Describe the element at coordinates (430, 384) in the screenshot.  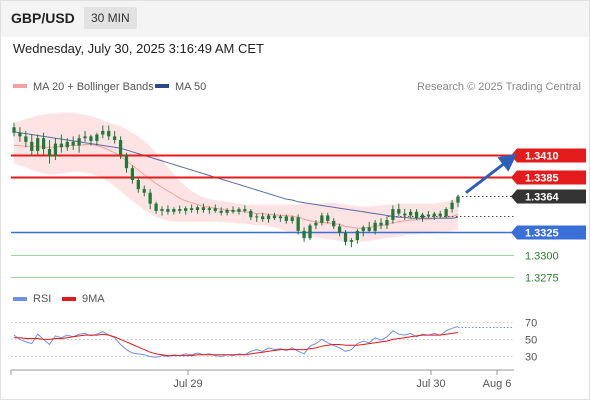
I see `x-tick-label: Jul 30` at that location.